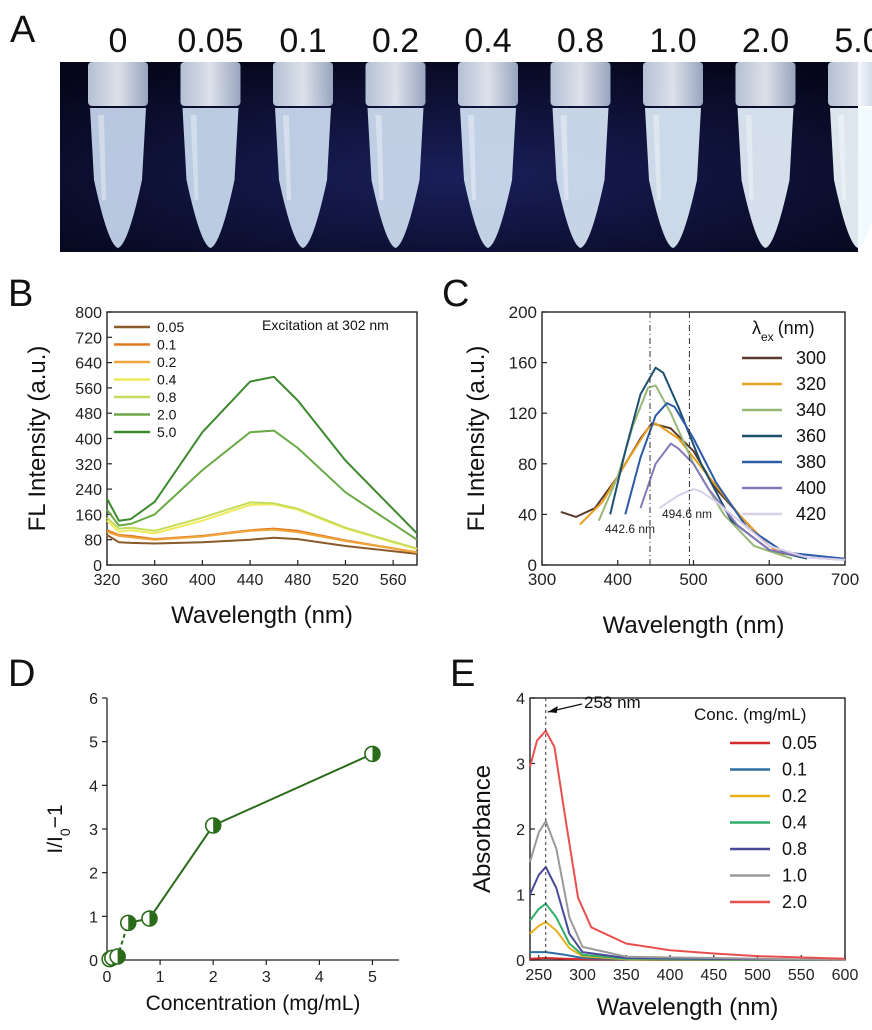  Describe the element at coordinates (93, 743) in the screenshot. I see `y-tick-label: 5` at that location.